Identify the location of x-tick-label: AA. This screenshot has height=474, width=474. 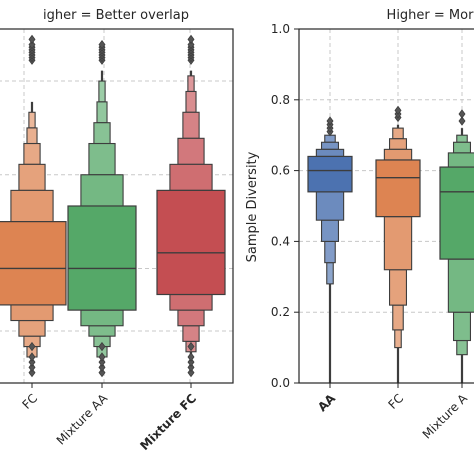
(327, 403).